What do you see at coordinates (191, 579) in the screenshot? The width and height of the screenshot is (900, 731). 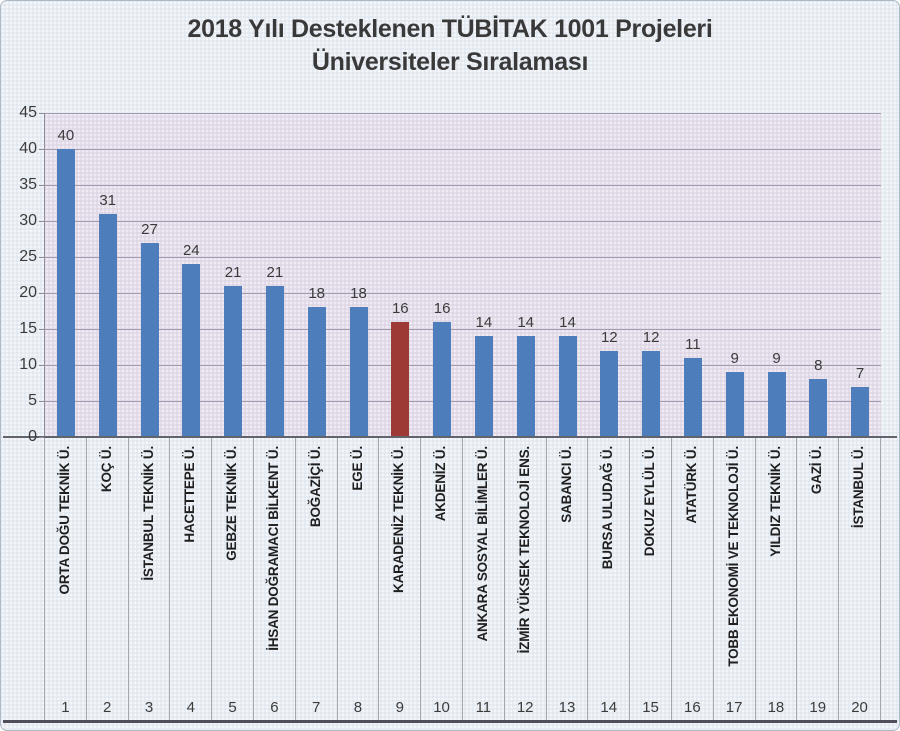 I see `category-column: HACETTEPE Ü. 4` at bounding box center [191, 579].